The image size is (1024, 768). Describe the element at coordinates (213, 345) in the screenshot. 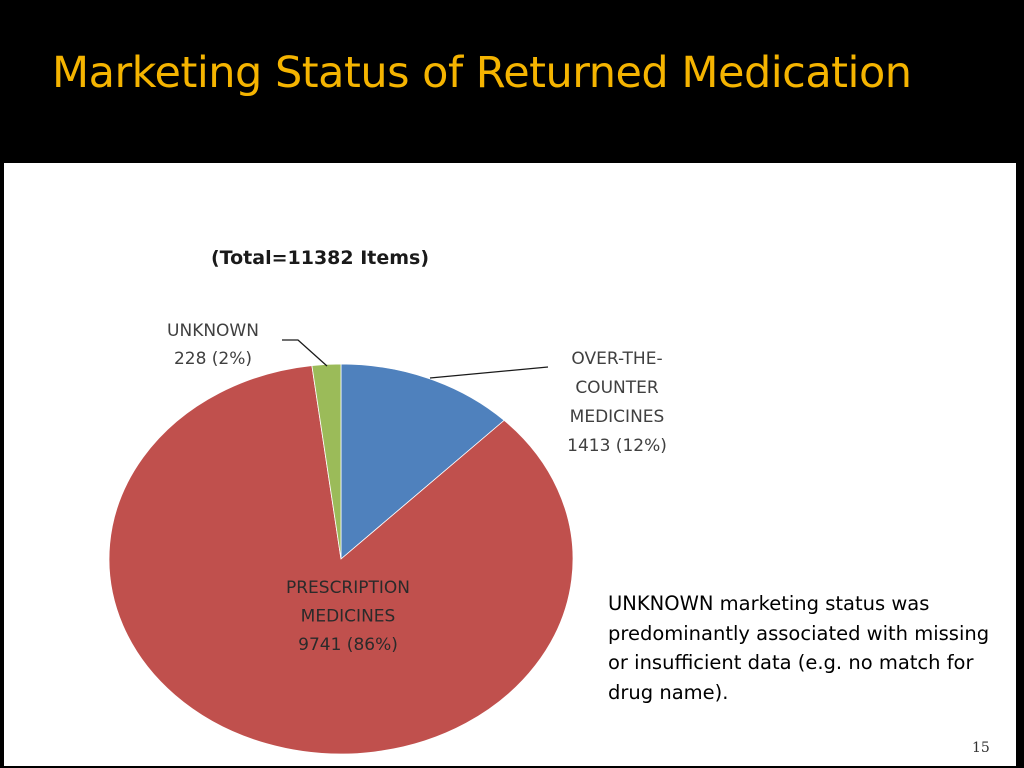

I see `slice-label-unknown: UNKNOWN 228 (2%)` at that location.